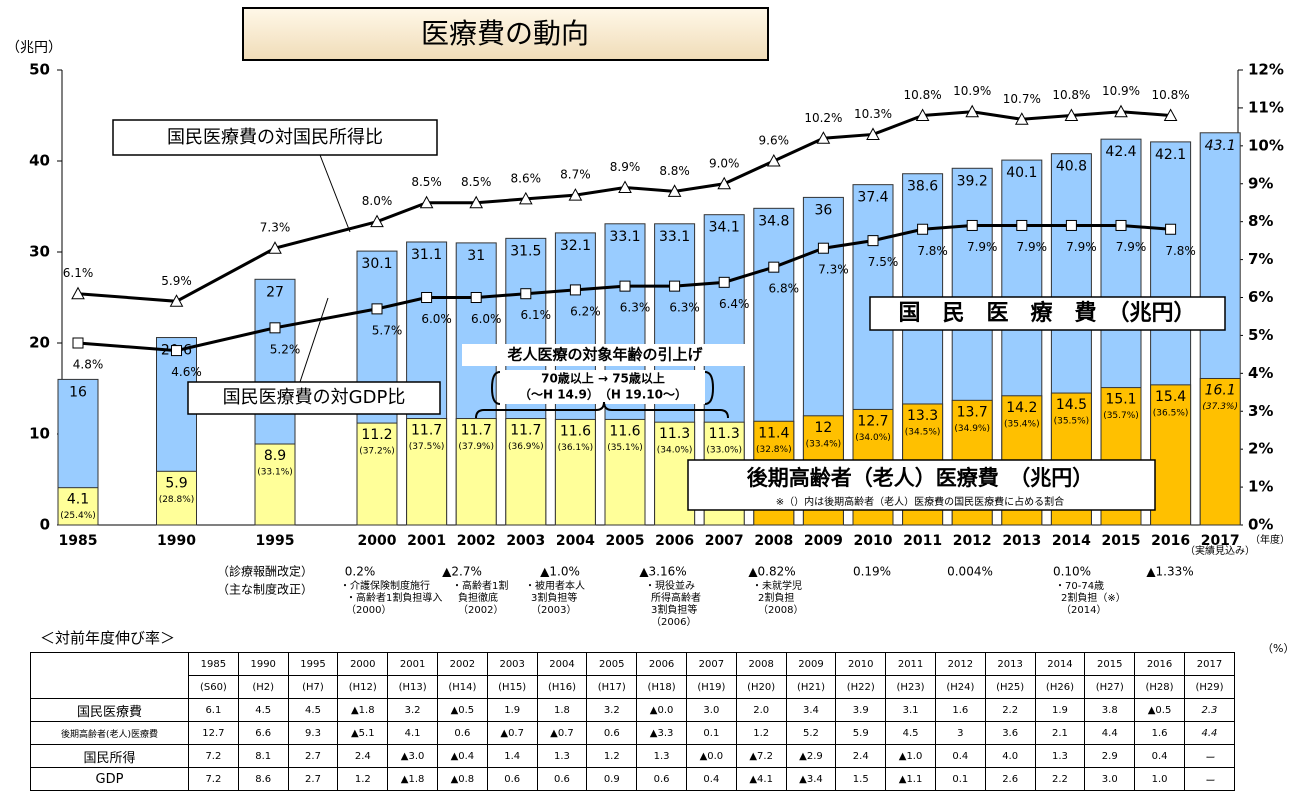  What do you see at coordinates (960, 664) in the screenshot?
I see `header-cell: 2012` at bounding box center [960, 664].